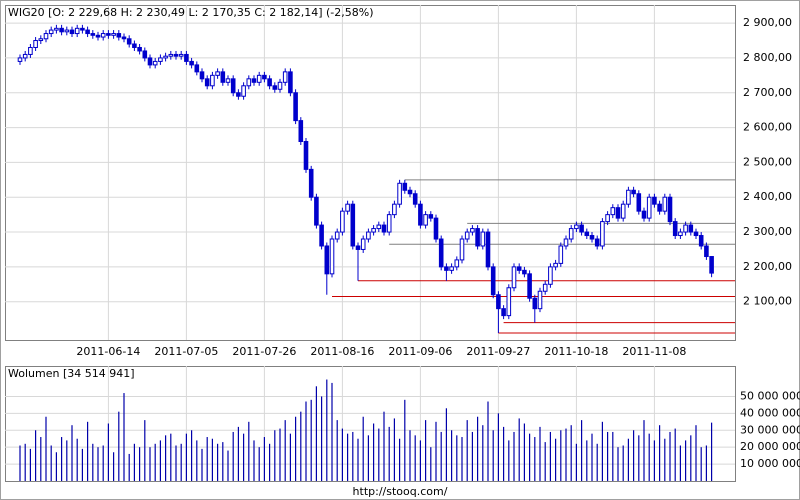 The height and width of the screenshot is (500, 800). What do you see at coordinates (498, 351) in the screenshot?
I see `x-tick-label: 2011-09-27` at bounding box center [498, 351].